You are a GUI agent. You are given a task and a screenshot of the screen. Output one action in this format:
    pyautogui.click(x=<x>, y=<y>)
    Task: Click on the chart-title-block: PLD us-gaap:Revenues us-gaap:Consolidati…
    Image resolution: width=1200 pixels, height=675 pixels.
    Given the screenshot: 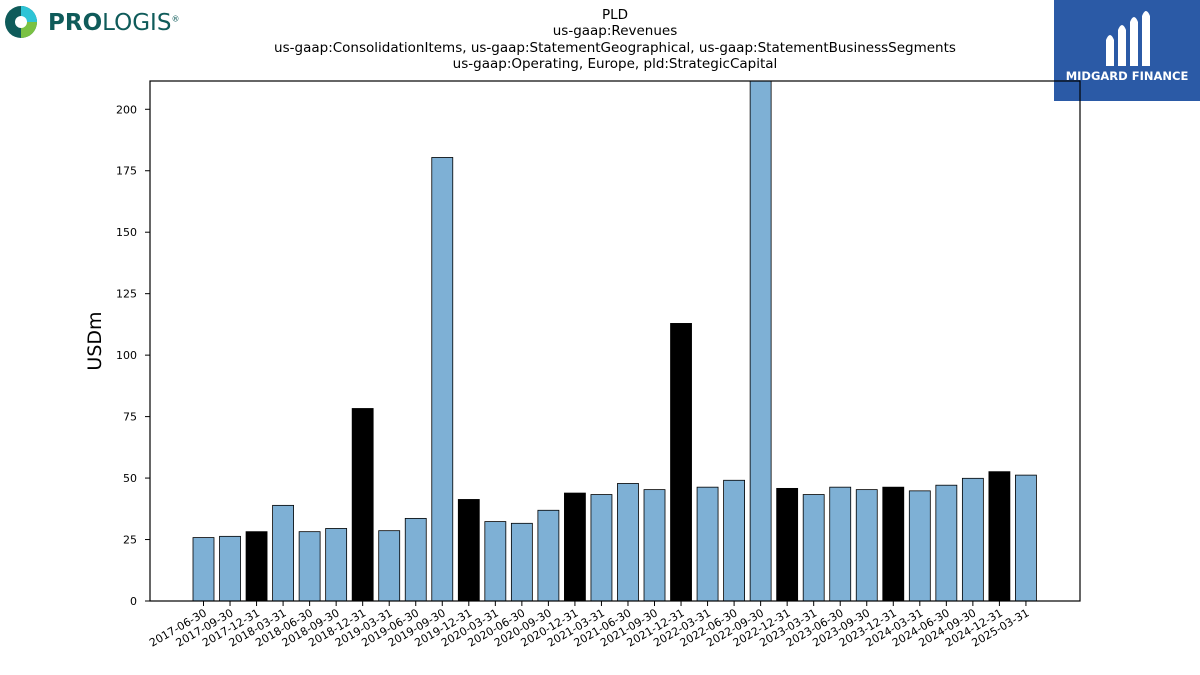 What is the action you would take?
    pyautogui.click(x=615, y=39)
    